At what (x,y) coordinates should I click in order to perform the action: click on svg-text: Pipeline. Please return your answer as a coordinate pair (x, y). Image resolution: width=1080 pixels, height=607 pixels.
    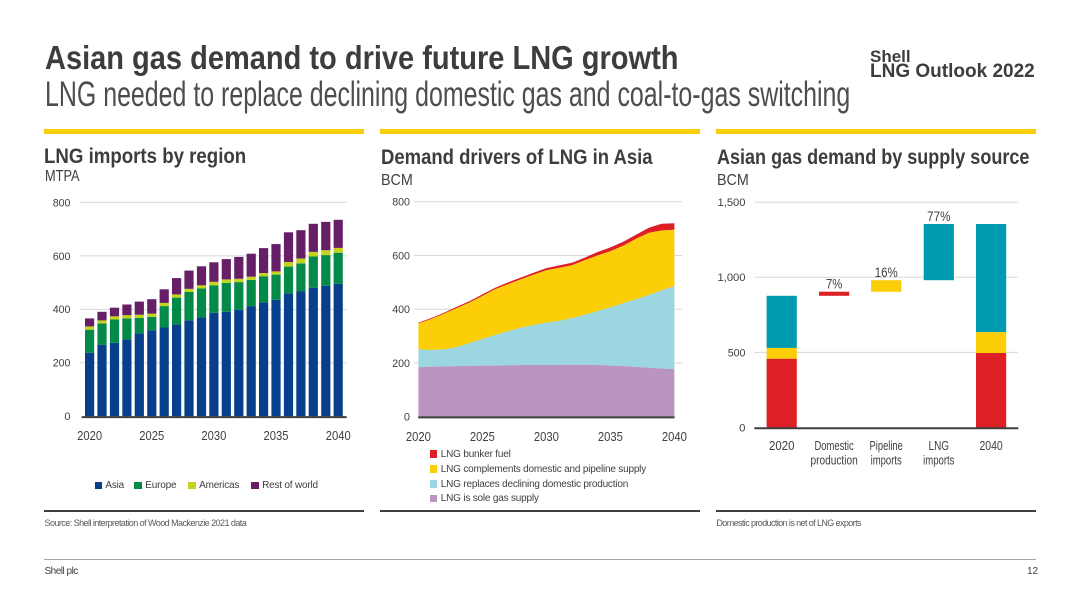
    Looking at the image, I should click on (886, 445).